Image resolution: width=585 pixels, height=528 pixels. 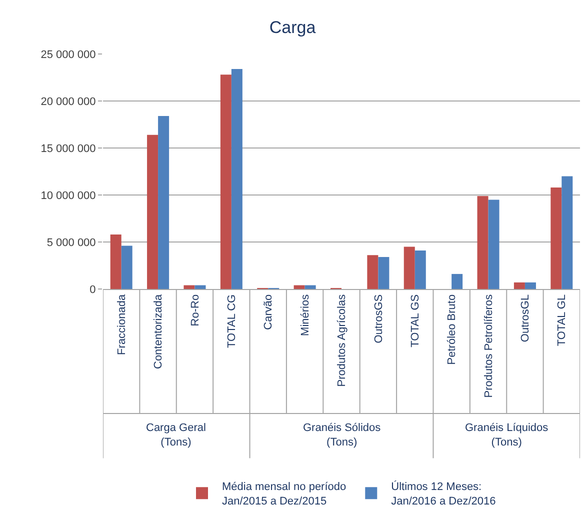 What do you see at coordinates (71, 242) in the screenshot?
I see `y-tick-label: 5 000 000` at bounding box center [71, 242].